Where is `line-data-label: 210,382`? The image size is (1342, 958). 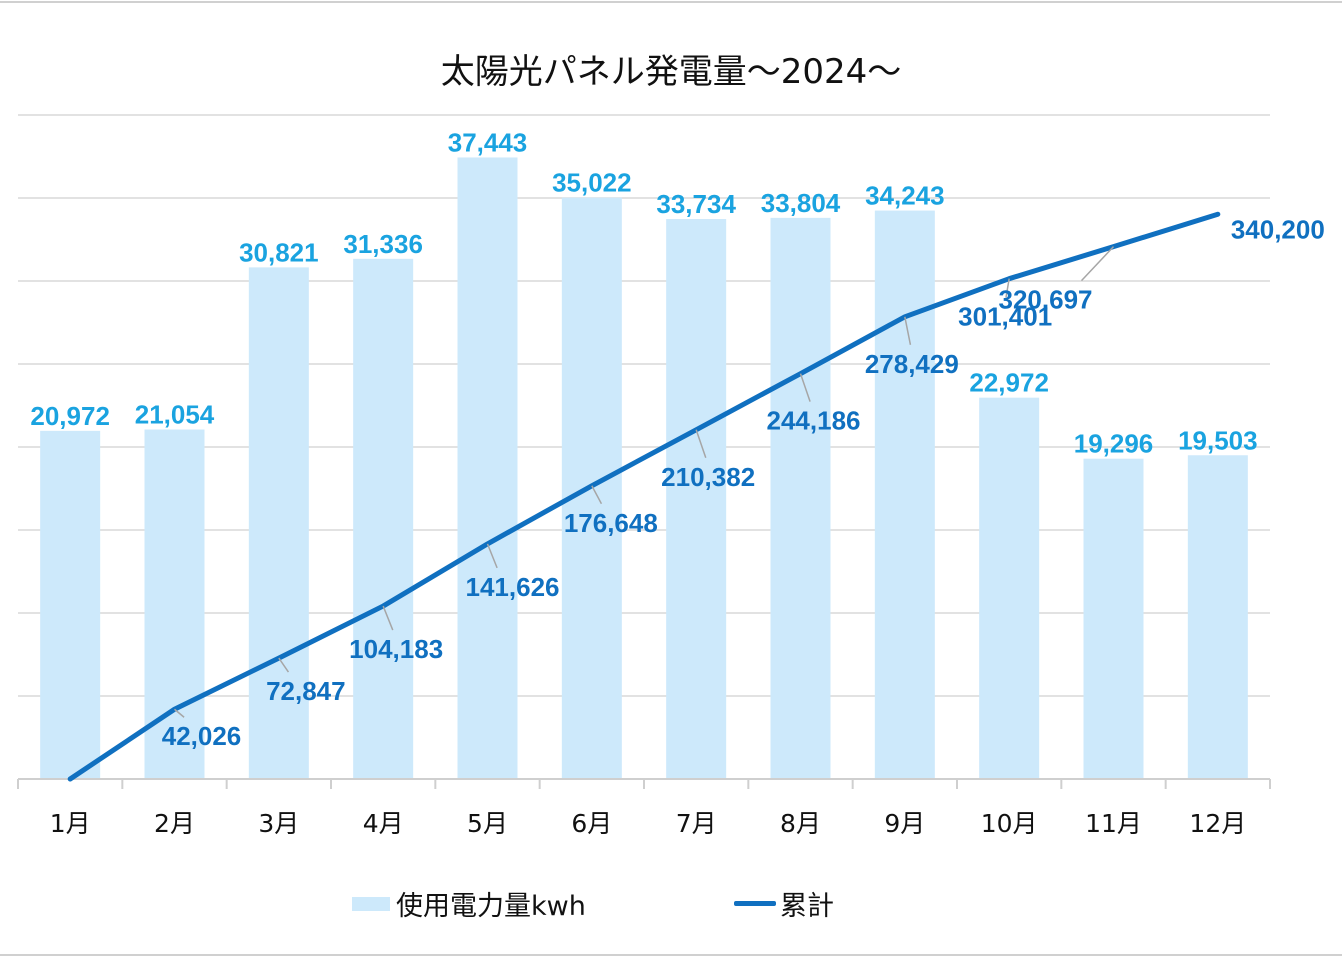
line-data-label: 210,382 is located at coordinates (708, 477).